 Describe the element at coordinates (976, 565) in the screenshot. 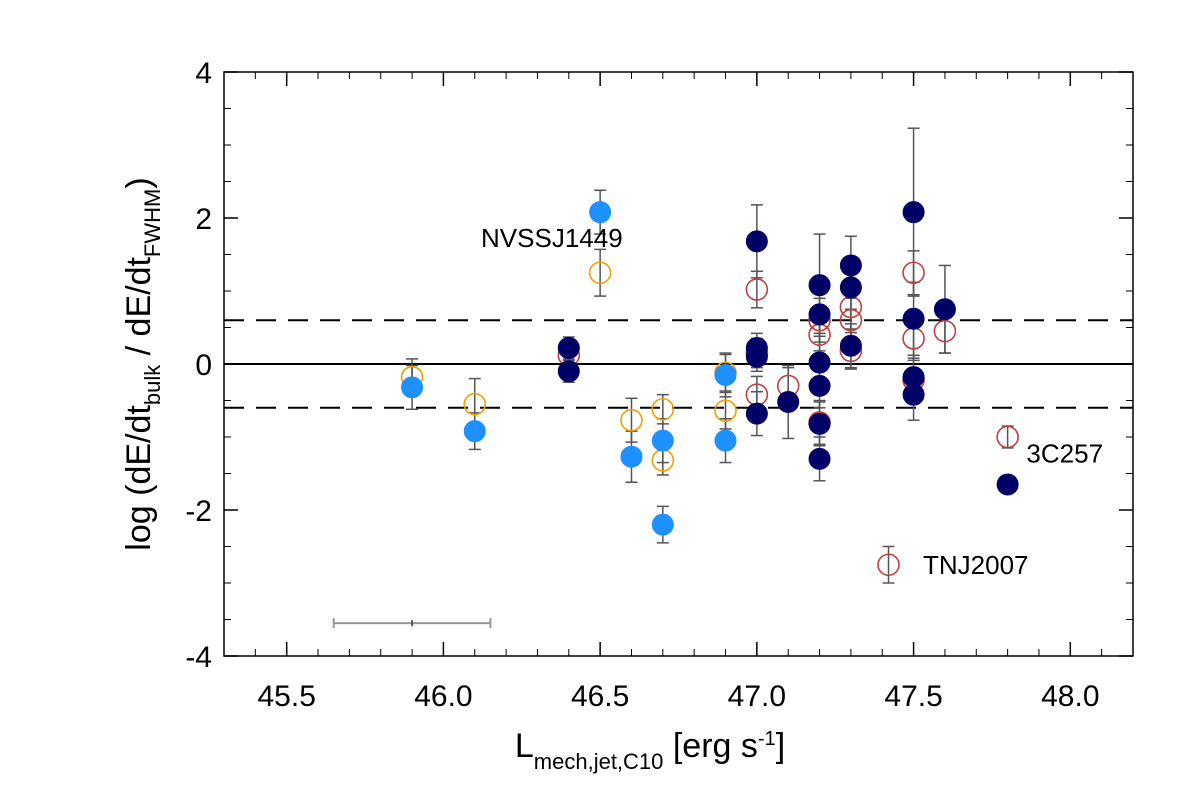

I see `annotation-label: TNJ2007` at that location.